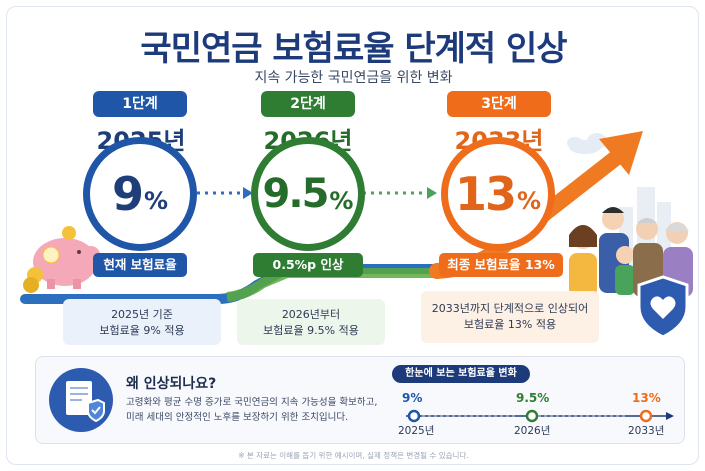 The height and width of the screenshot is (471, 705). Describe the element at coordinates (532, 431) in the screenshot. I see `summary-year-2026: 2026년` at that location.